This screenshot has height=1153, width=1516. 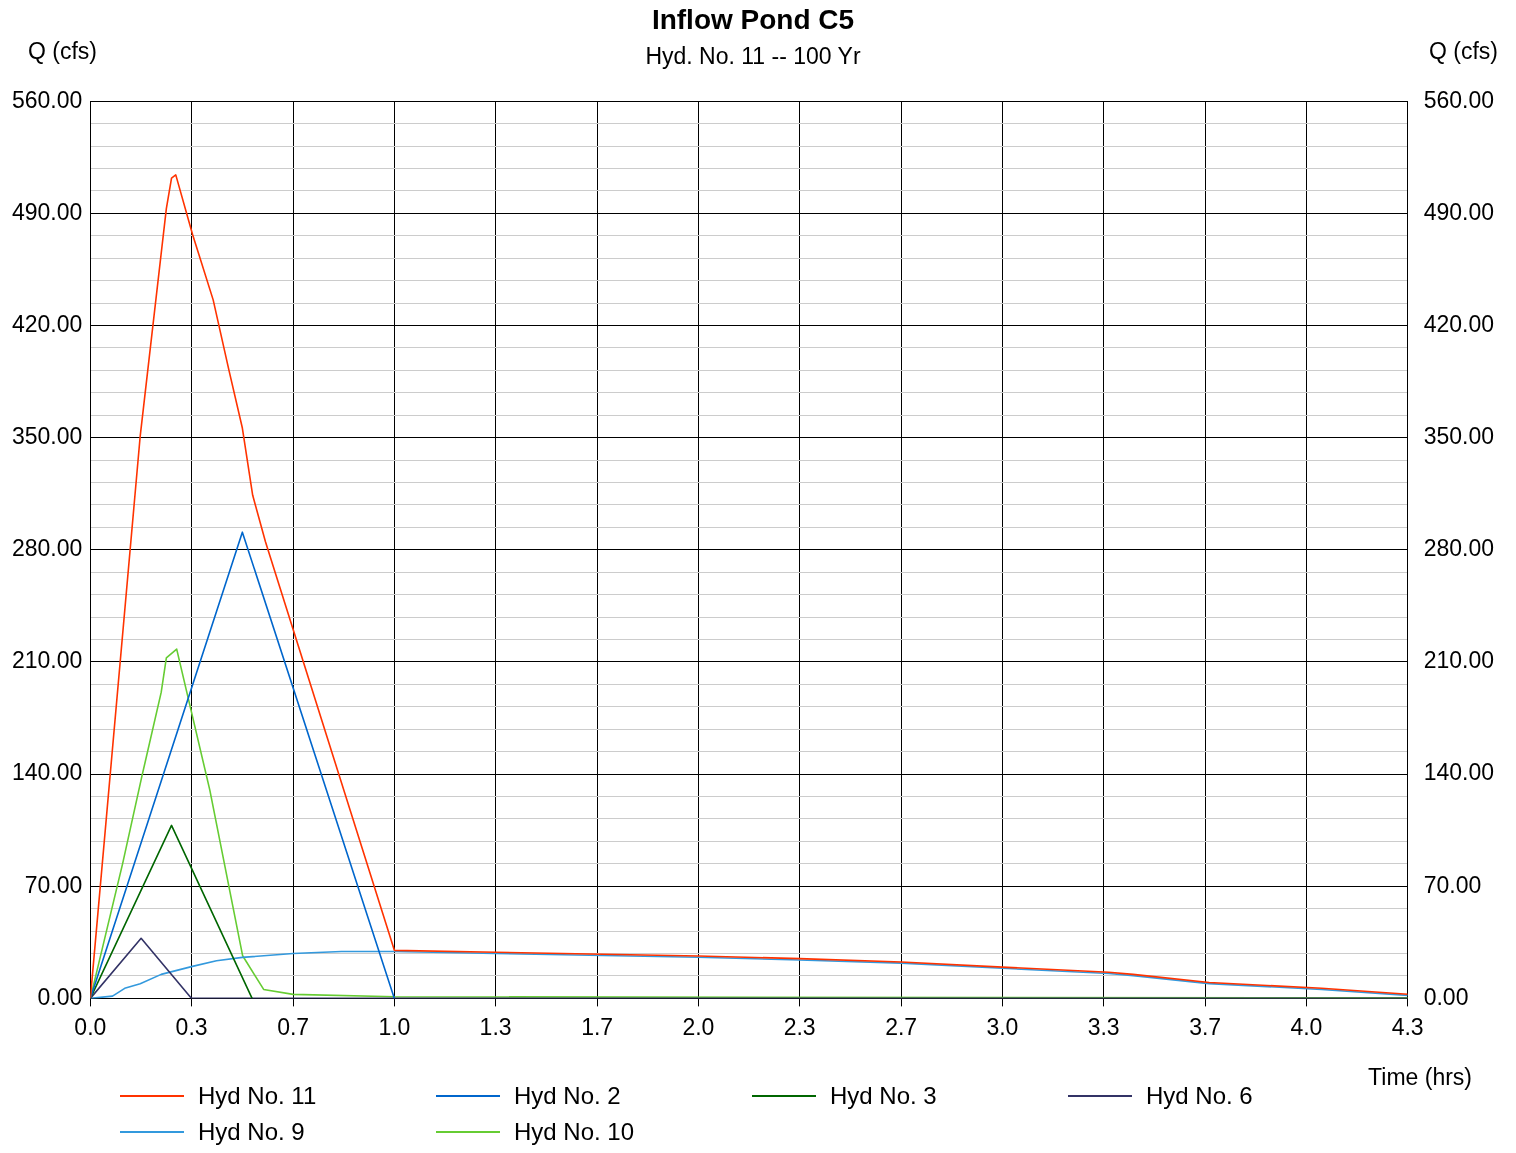 I want to click on chart-title: Inflow Pond C5, so click(x=753, y=19).